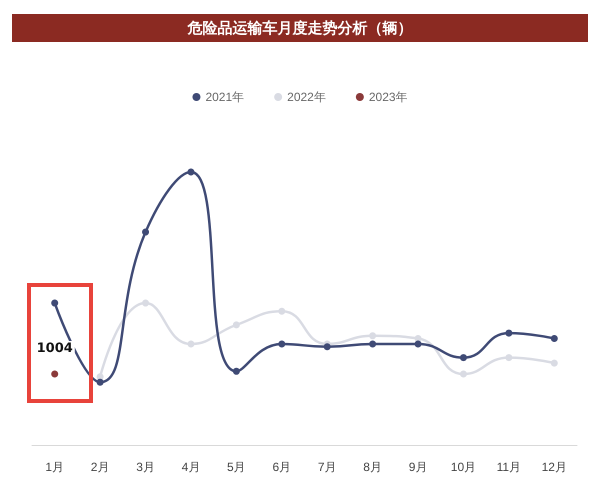 The width and height of the screenshot is (600, 497). Describe the element at coordinates (509, 467) in the screenshot. I see `x-tick-label: 11月` at that location.